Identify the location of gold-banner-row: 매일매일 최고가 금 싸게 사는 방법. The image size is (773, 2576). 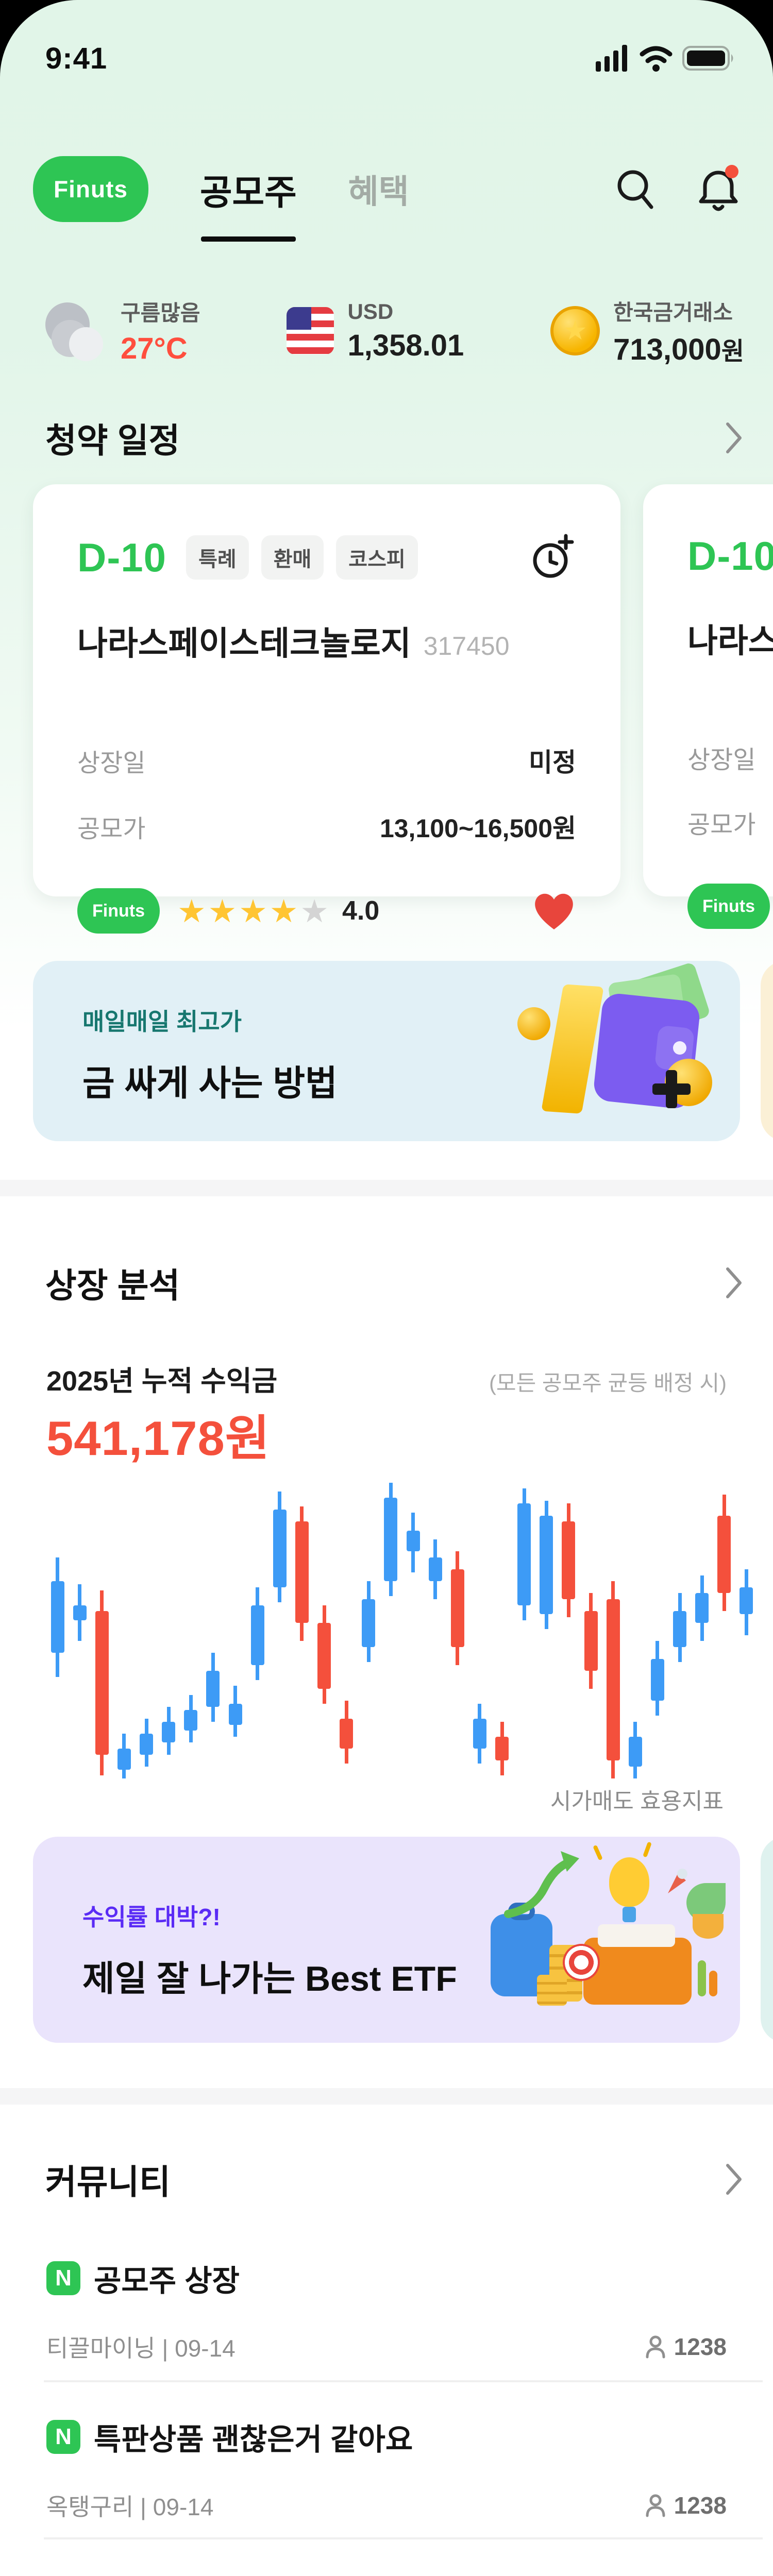
(403, 1051).